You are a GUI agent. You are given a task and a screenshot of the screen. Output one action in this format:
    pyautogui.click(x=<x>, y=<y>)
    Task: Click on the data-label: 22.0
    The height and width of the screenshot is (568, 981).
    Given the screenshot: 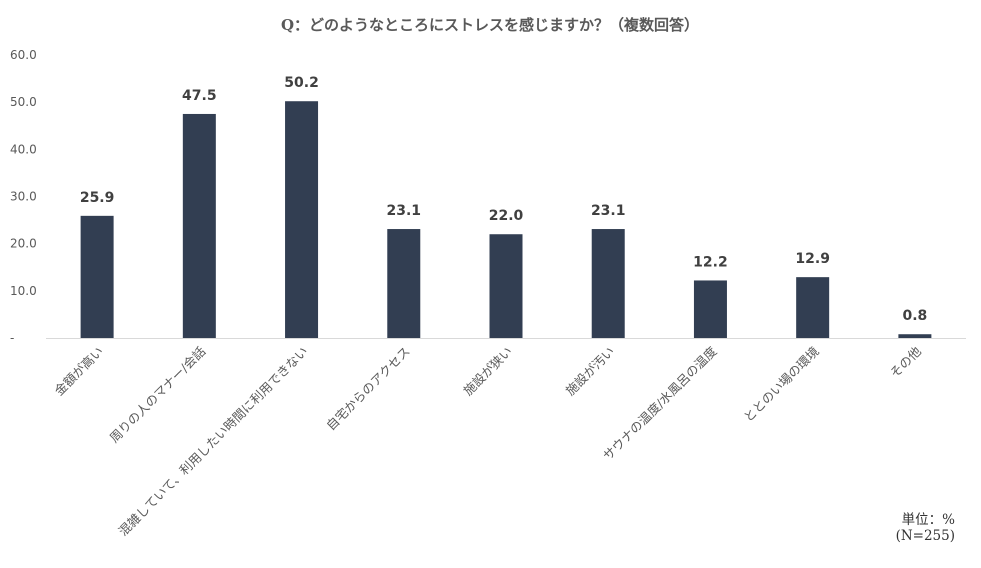 What is the action you would take?
    pyautogui.click(x=506, y=216)
    